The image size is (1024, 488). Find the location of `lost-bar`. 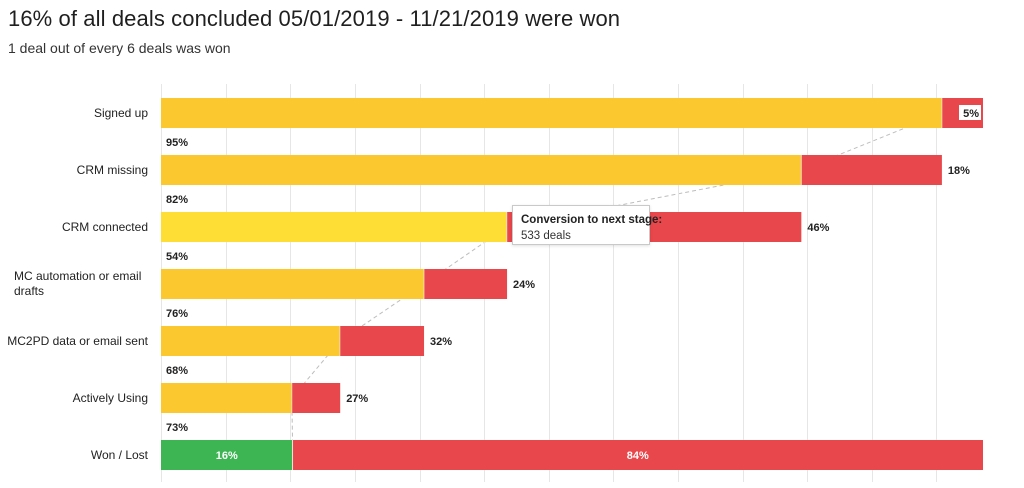

lost-bar is located at coordinates (637, 455).